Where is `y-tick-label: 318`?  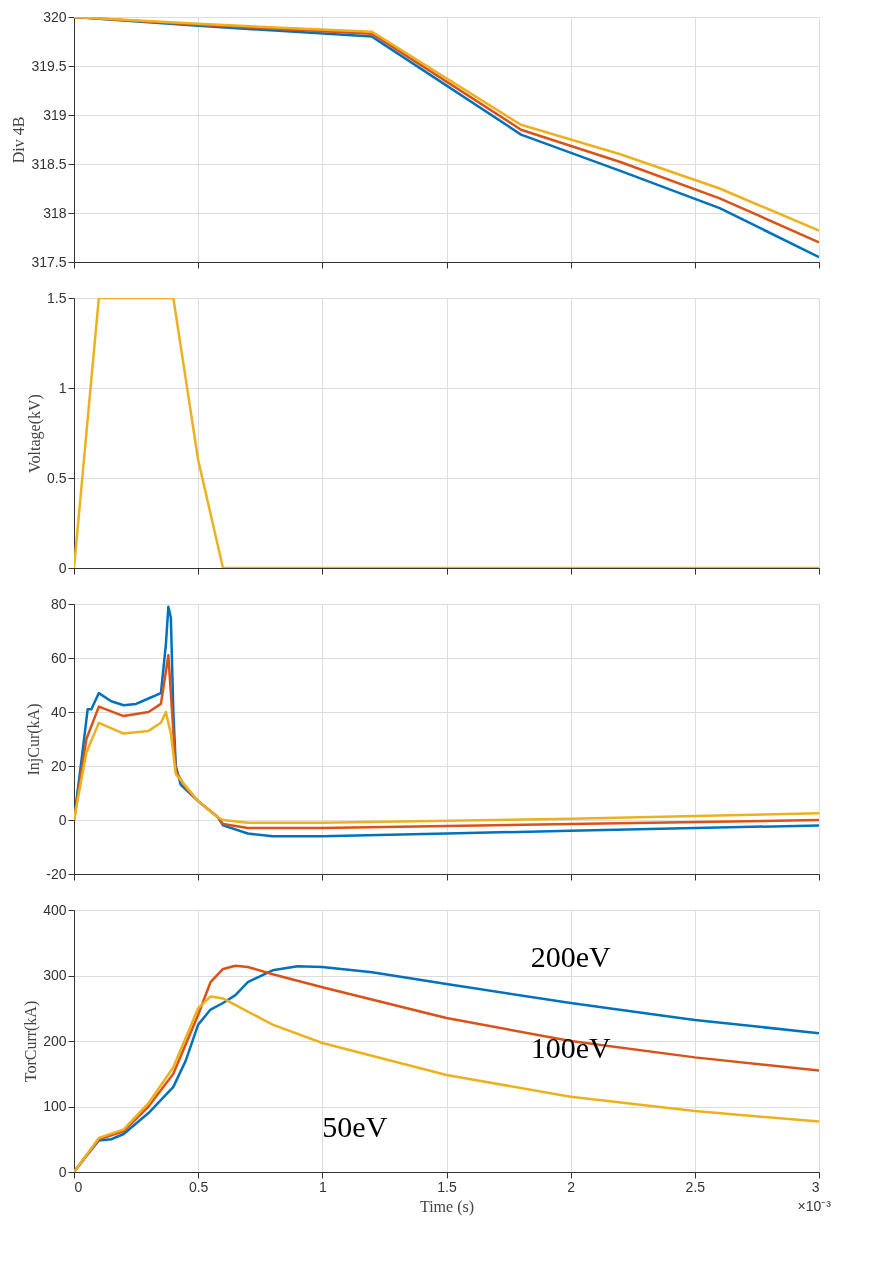 y-tick-label: 318 is located at coordinates (55, 212).